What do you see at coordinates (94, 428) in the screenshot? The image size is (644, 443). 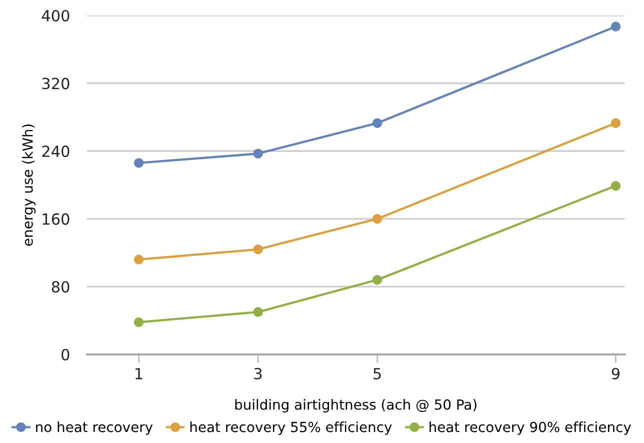 I see `legend-label: no heat recovery` at bounding box center [94, 428].